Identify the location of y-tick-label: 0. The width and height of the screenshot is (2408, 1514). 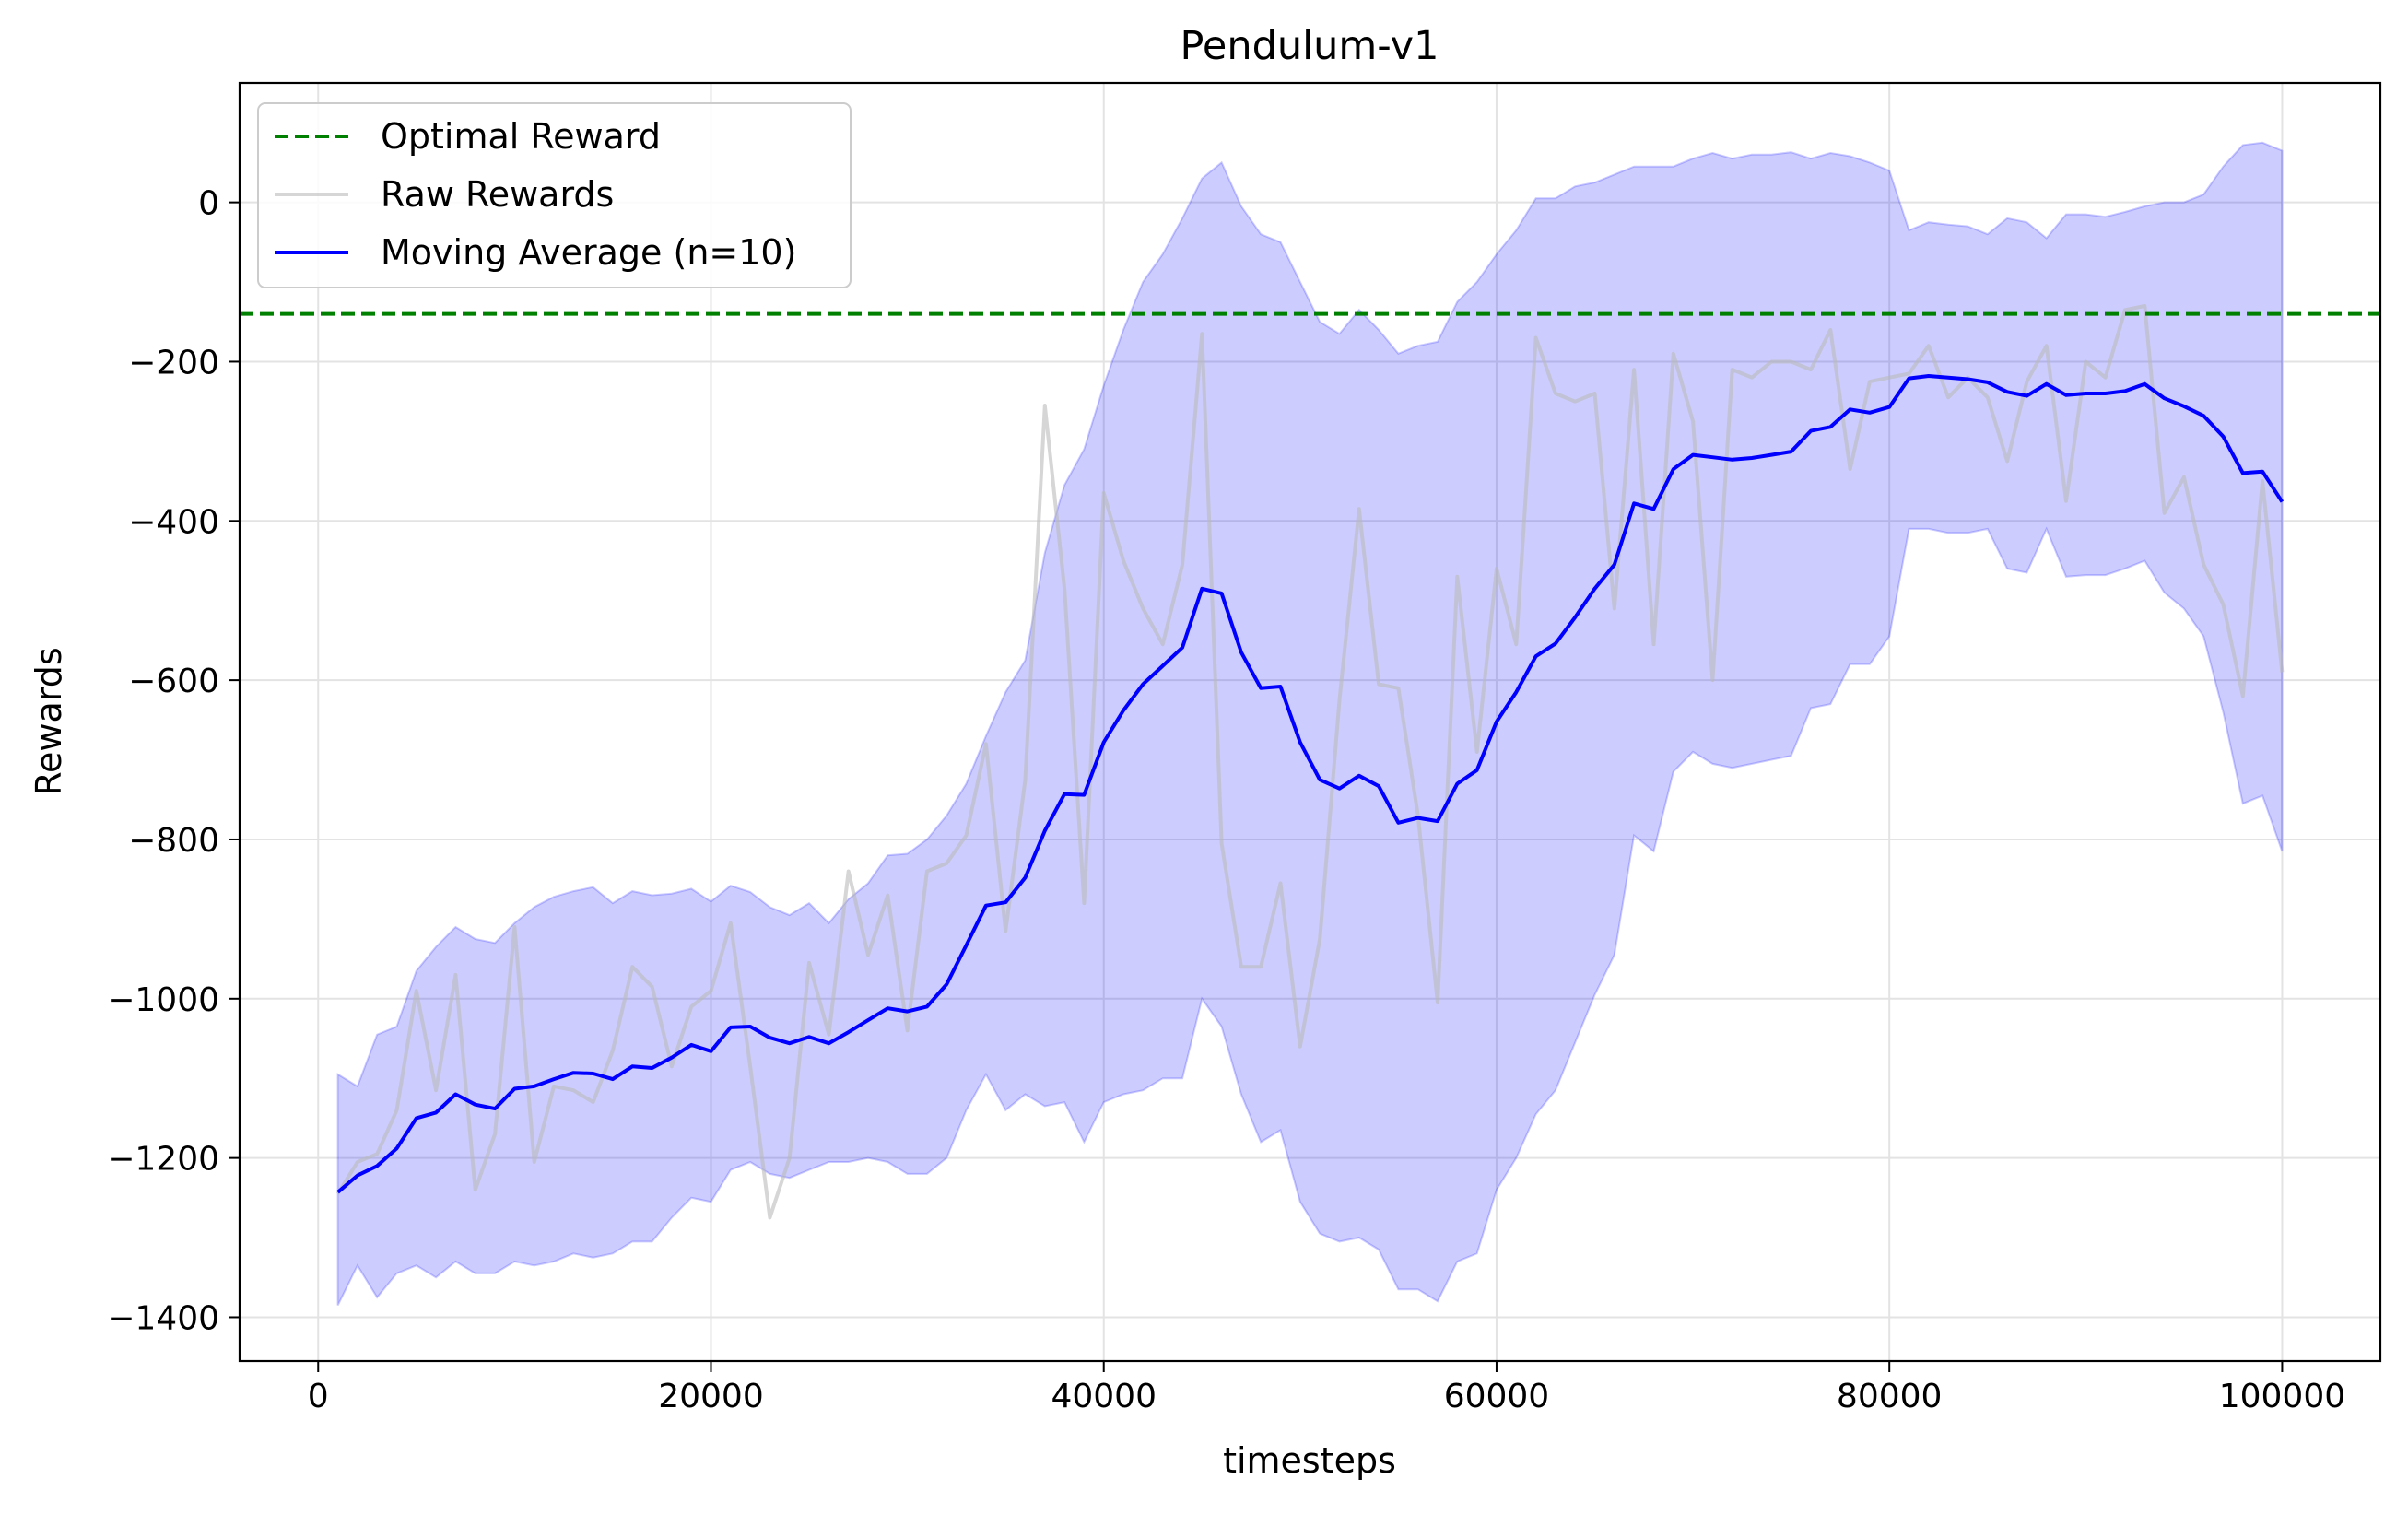
(208, 204).